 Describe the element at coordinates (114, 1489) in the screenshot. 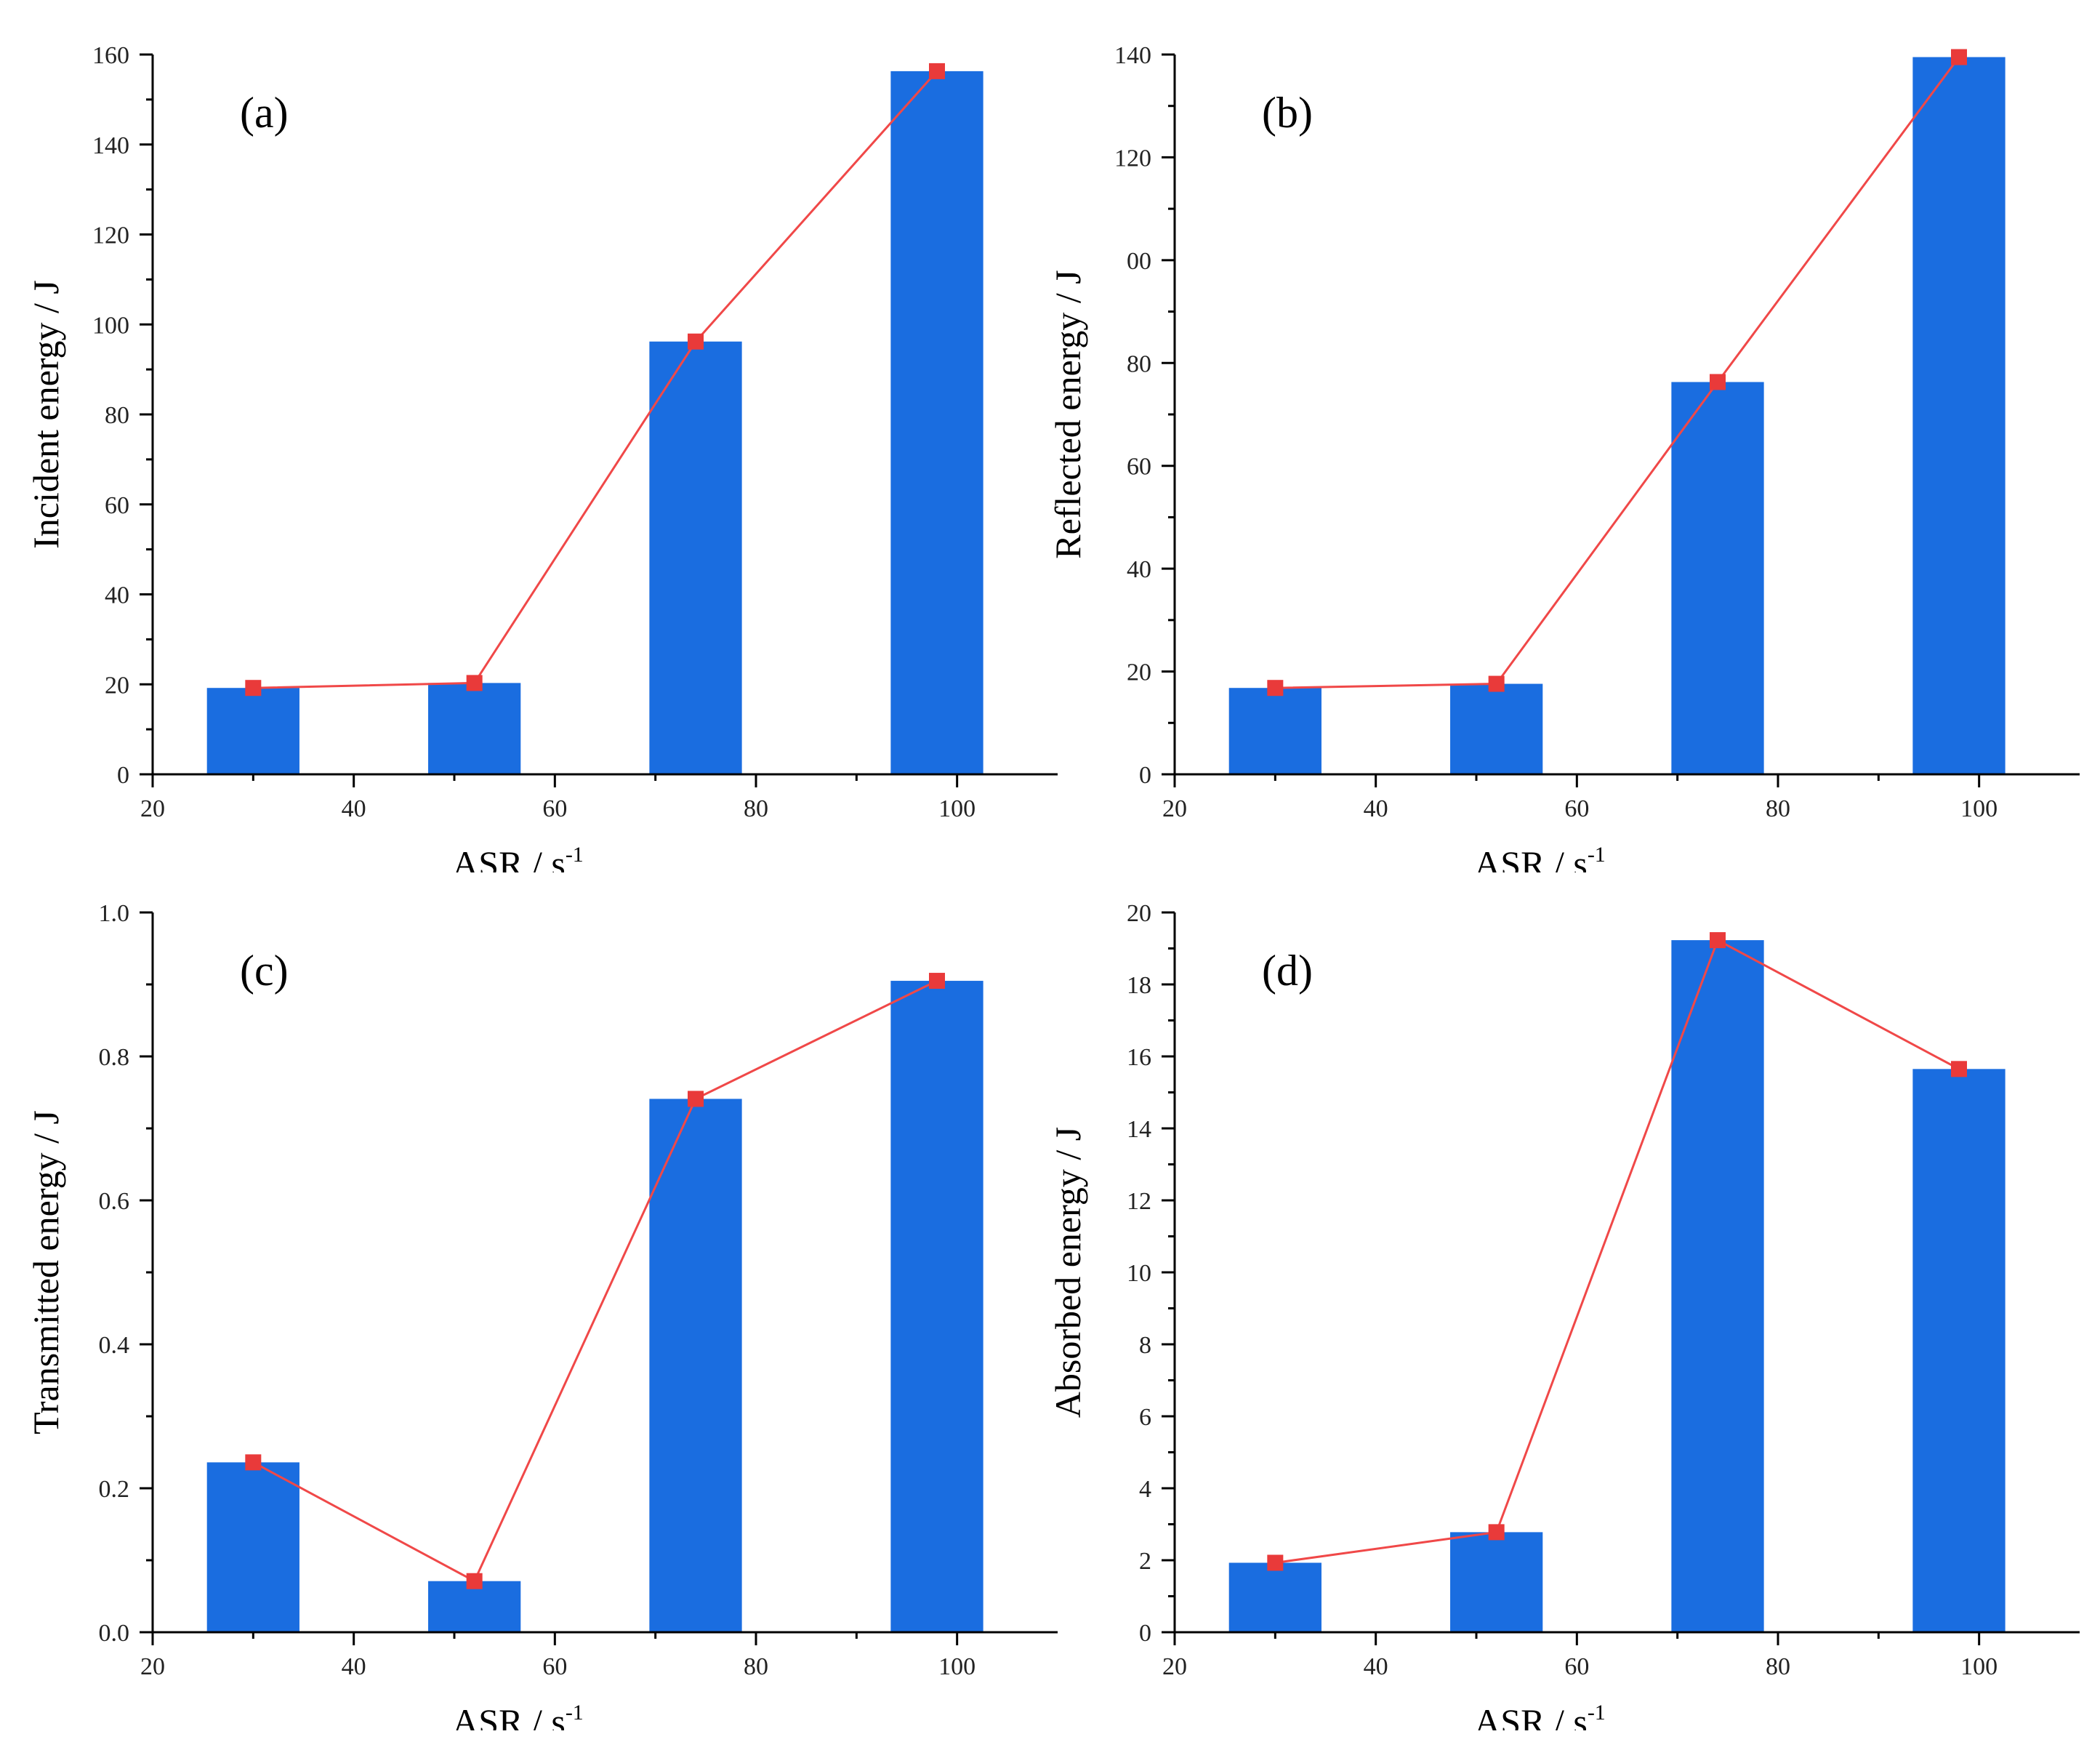

I see `y-tick-label: 0.2` at that location.